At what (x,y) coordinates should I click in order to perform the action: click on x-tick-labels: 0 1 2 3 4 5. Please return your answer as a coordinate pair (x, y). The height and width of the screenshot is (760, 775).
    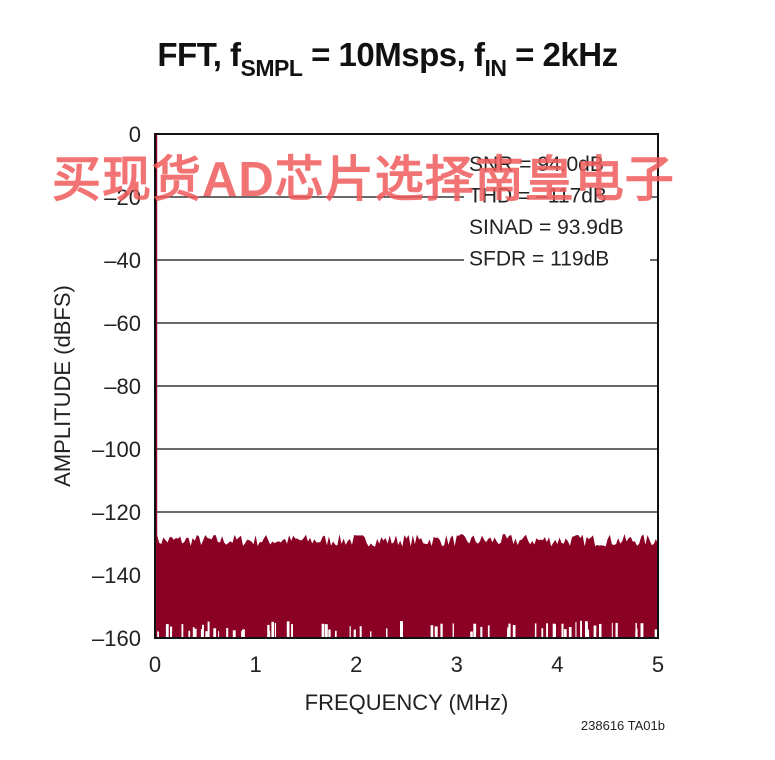
    Looking at the image, I should click on (406, 664).